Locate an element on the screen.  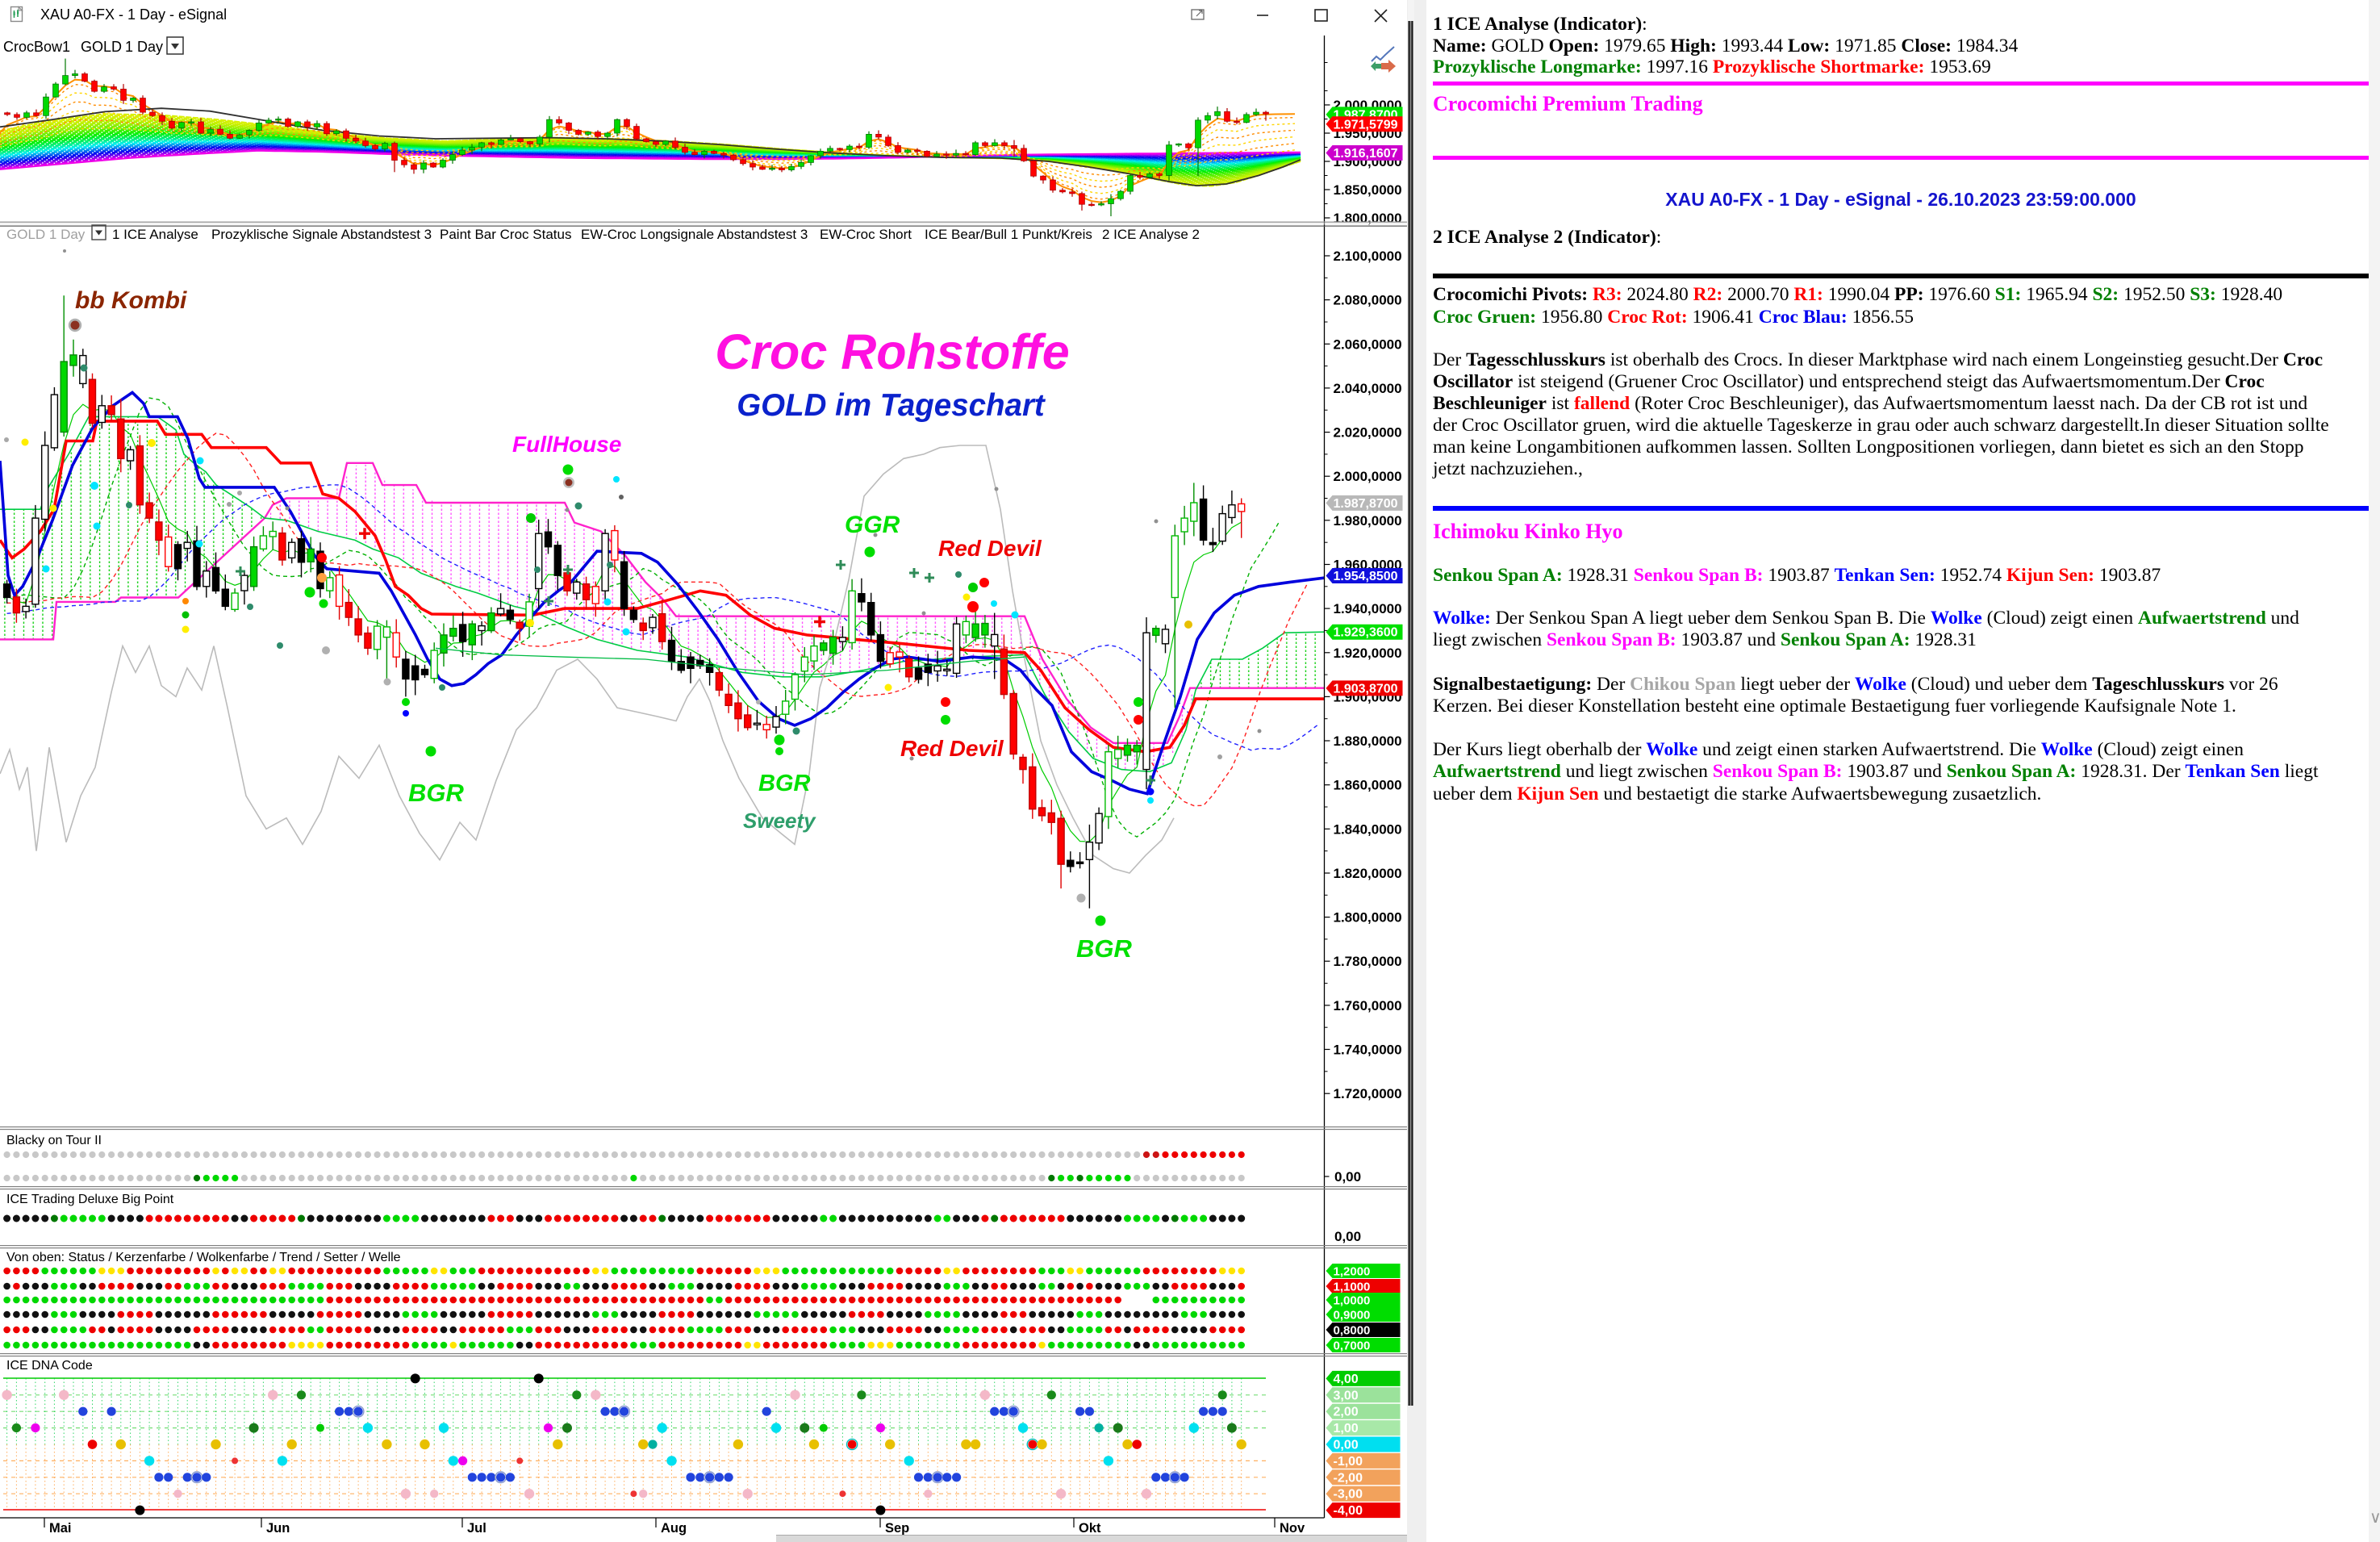
svg-text: Mai is located at coordinates (60, 1528).